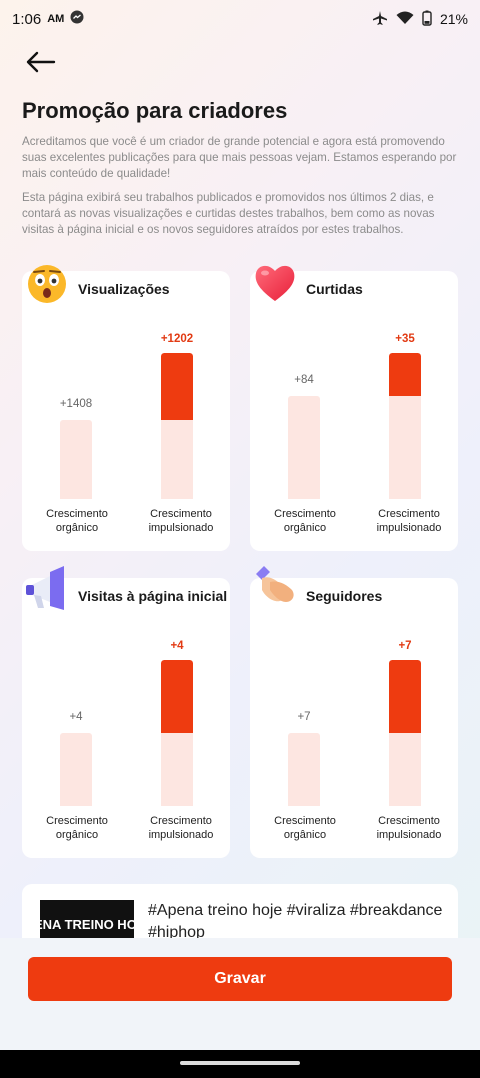 The height and width of the screenshot is (1078, 480). I want to click on card-title: Visitas à página inicial, so click(153, 596).